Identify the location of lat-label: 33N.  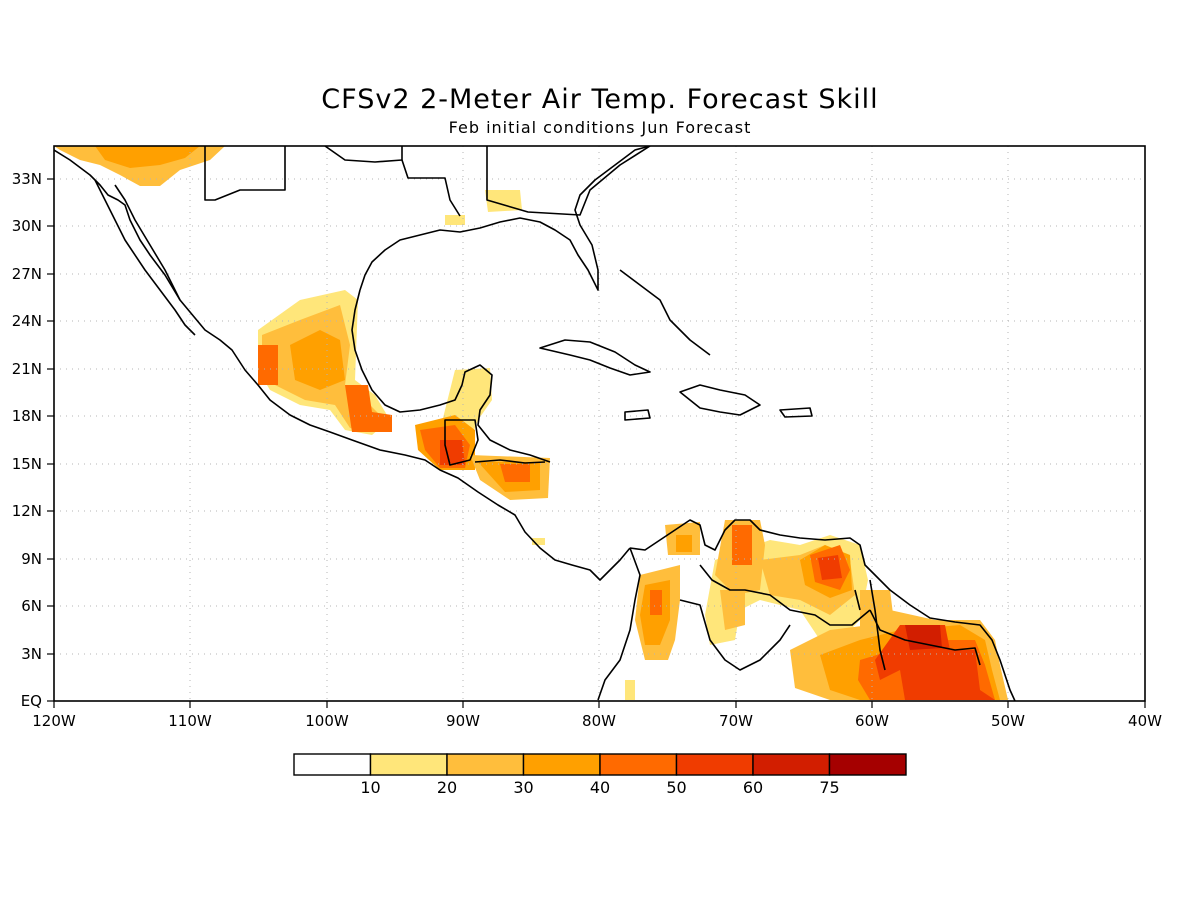
(27, 179).